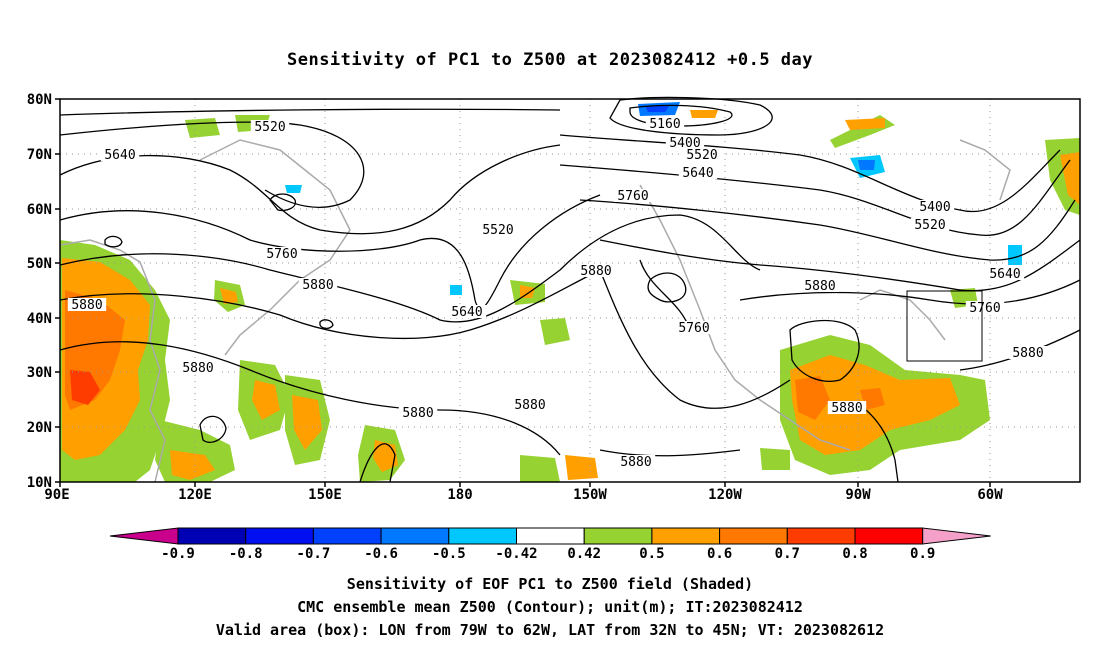 This screenshot has width=1100, height=650. What do you see at coordinates (516, 554) in the screenshot?
I see `colorbar-tick-label: -0.42` at bounding box center [516, 554].